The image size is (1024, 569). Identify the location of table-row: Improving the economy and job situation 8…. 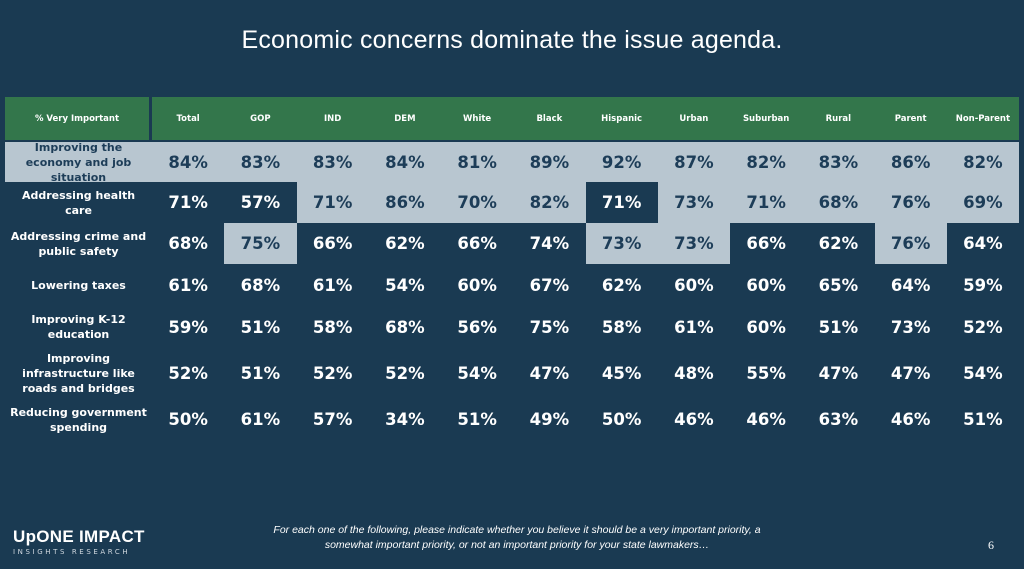
(512, 162).